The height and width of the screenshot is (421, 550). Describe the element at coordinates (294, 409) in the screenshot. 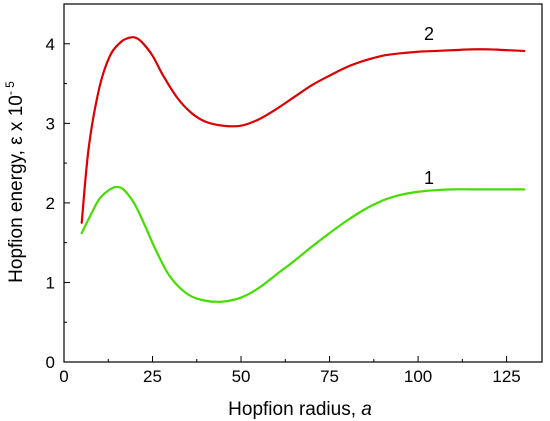

I see `x-axis-title-text: Hopfion radius,` at that location.